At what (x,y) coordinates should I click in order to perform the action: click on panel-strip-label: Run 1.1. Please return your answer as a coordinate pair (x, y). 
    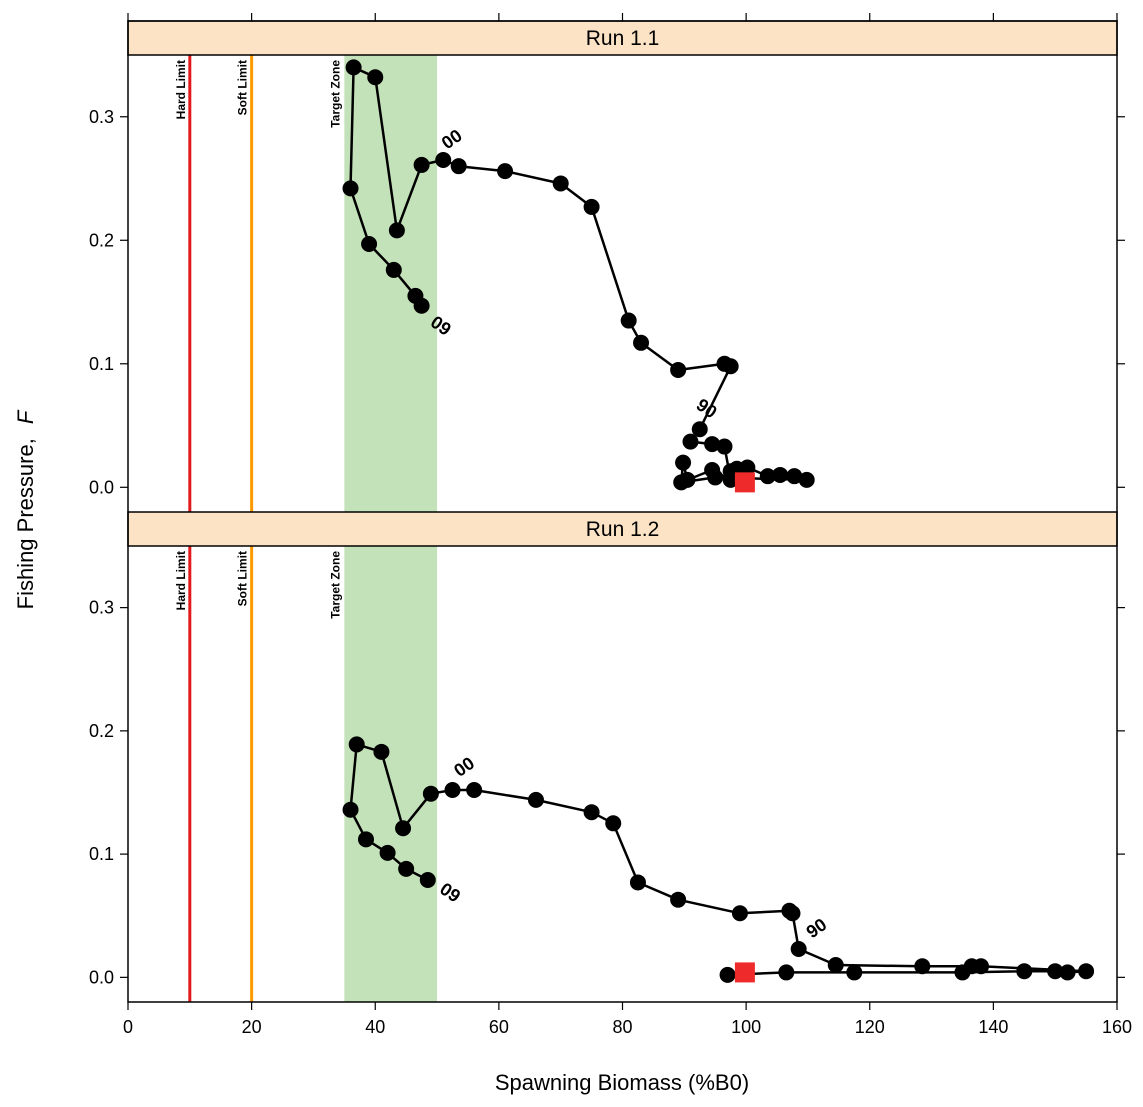
    Looking at the image, I should click on (623, 38).